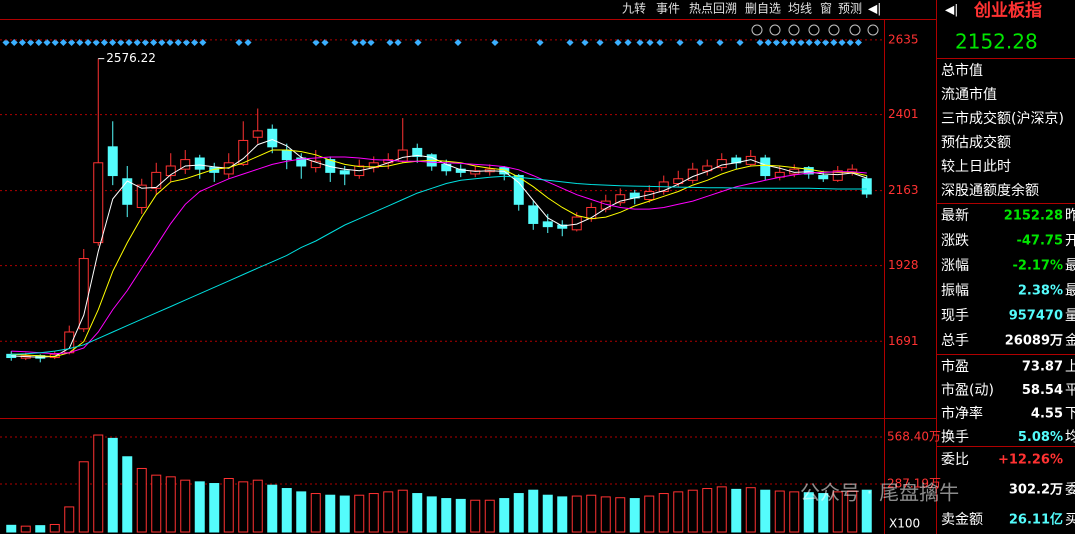 This screenshot has height=534, width=1075. I want to click on toolbar-button: 事件, so click(668, 9).